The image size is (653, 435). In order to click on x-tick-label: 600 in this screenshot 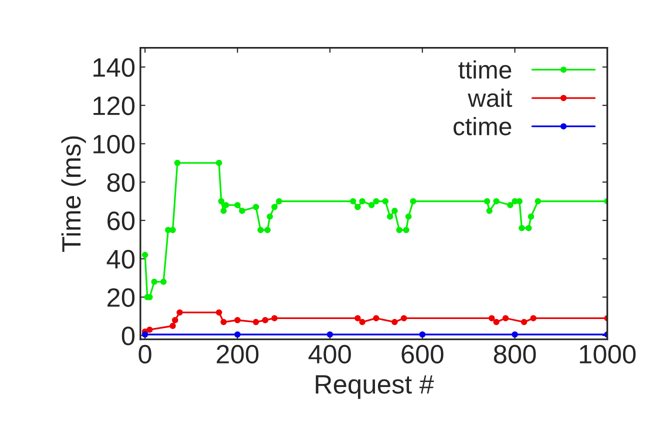, I will do `click(423, 354)`.